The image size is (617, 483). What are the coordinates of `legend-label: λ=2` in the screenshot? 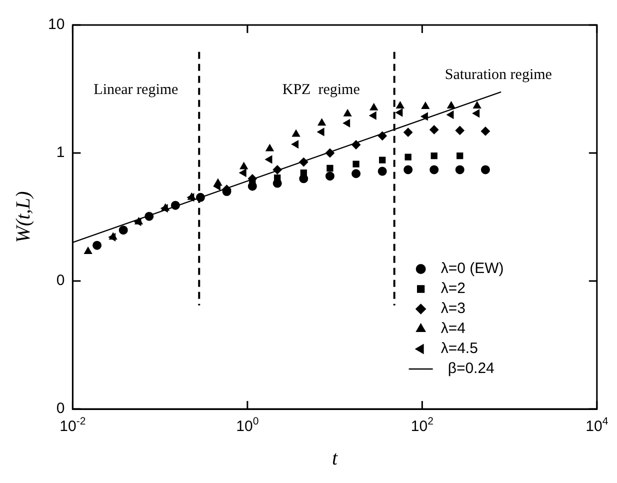 It's located at (453, 289).